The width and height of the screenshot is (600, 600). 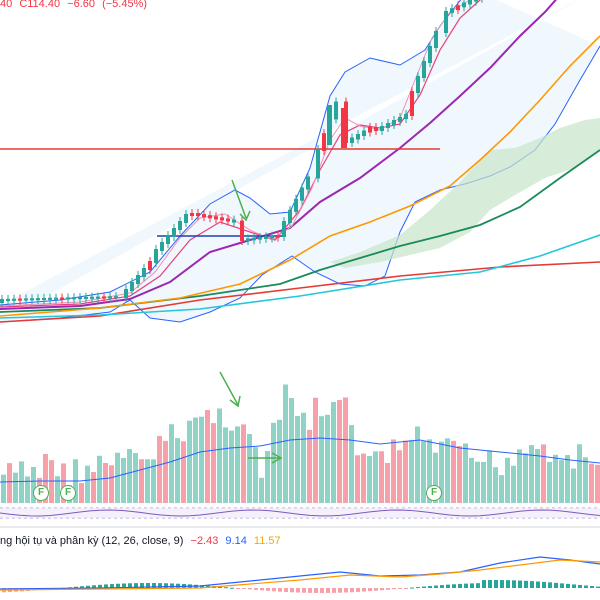 What do you see at coordinates (465, 193) in the screenshot?
I see `ichimoku-cloud` at bounding box center [465, 193].